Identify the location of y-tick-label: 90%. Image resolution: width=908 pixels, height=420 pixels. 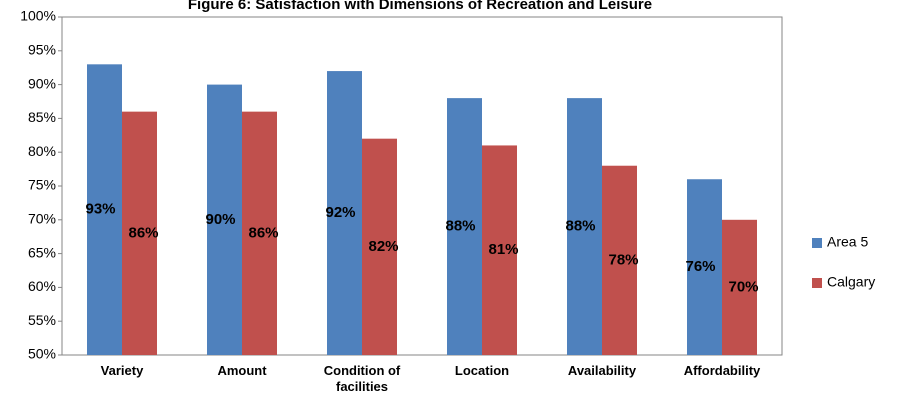
(42, 83).